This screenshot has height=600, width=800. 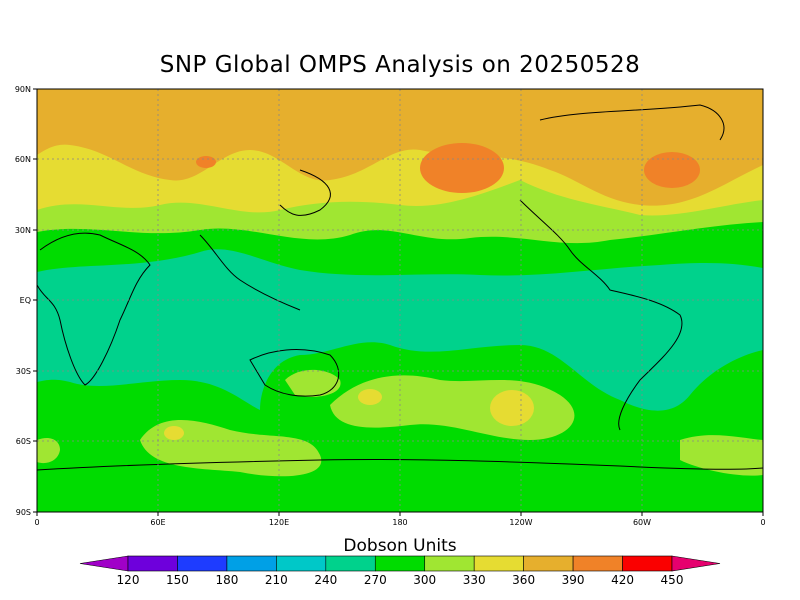 What do you see at coordinates (573, 580) in the screenshot?
I see `colorbar-label: 390` at bounding box center [573, 580].